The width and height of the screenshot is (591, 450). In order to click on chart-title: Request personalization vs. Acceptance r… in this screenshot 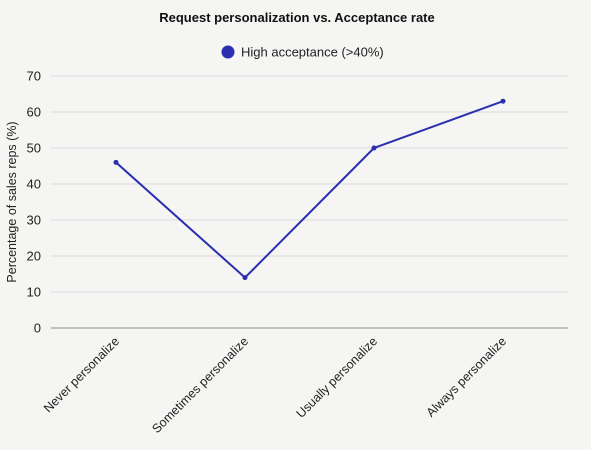, I will do `click(297, 17)`.